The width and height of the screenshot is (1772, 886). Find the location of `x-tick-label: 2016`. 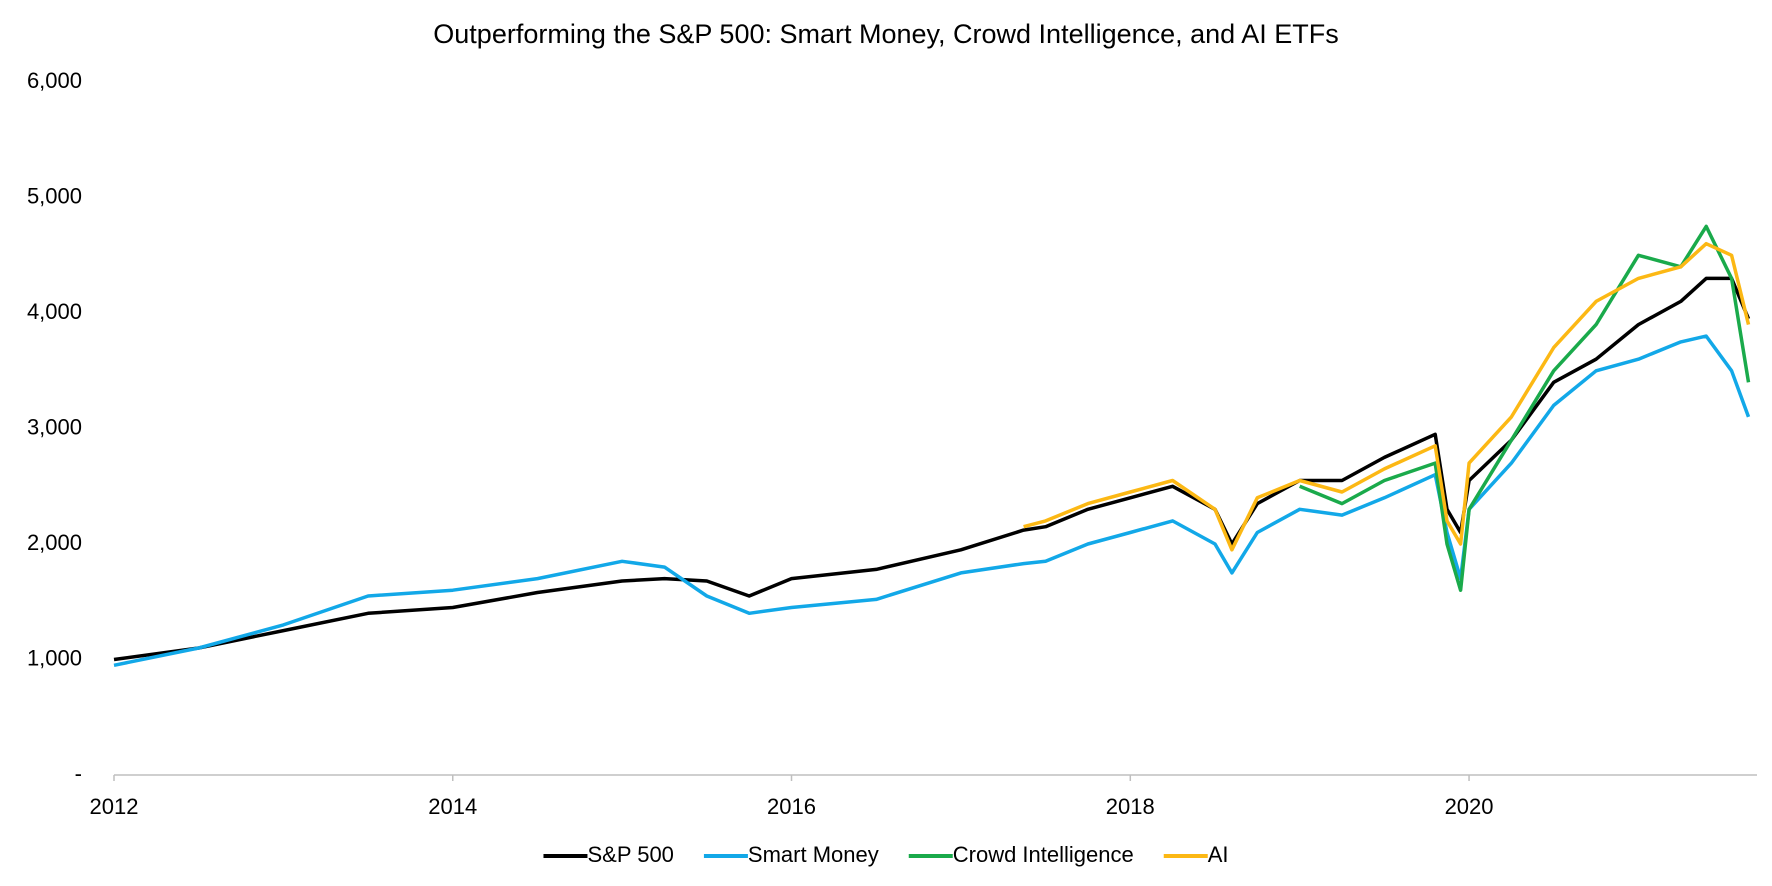

x-tick-label: 2016 is located at coordinates (791, 806).